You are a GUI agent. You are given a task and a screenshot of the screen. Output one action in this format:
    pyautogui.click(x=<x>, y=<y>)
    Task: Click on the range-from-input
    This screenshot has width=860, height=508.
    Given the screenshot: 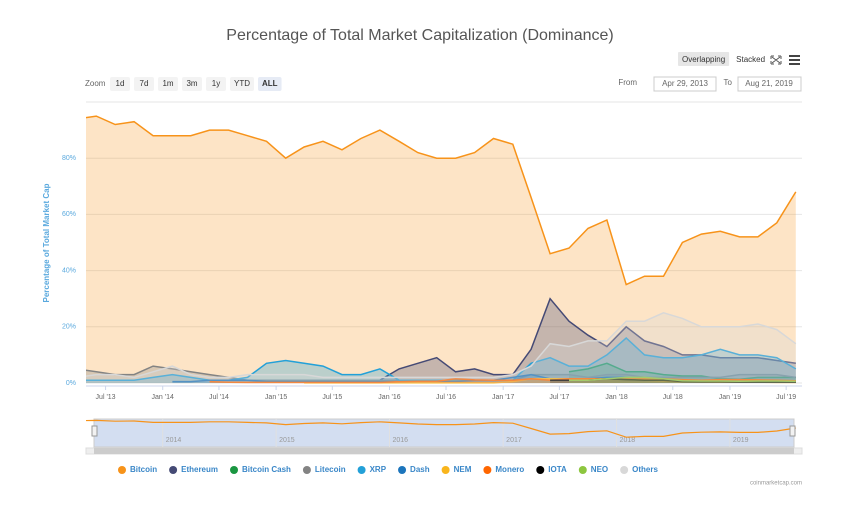 What is the action you would take?
    pyautogui.click(x=685, y=84)
    